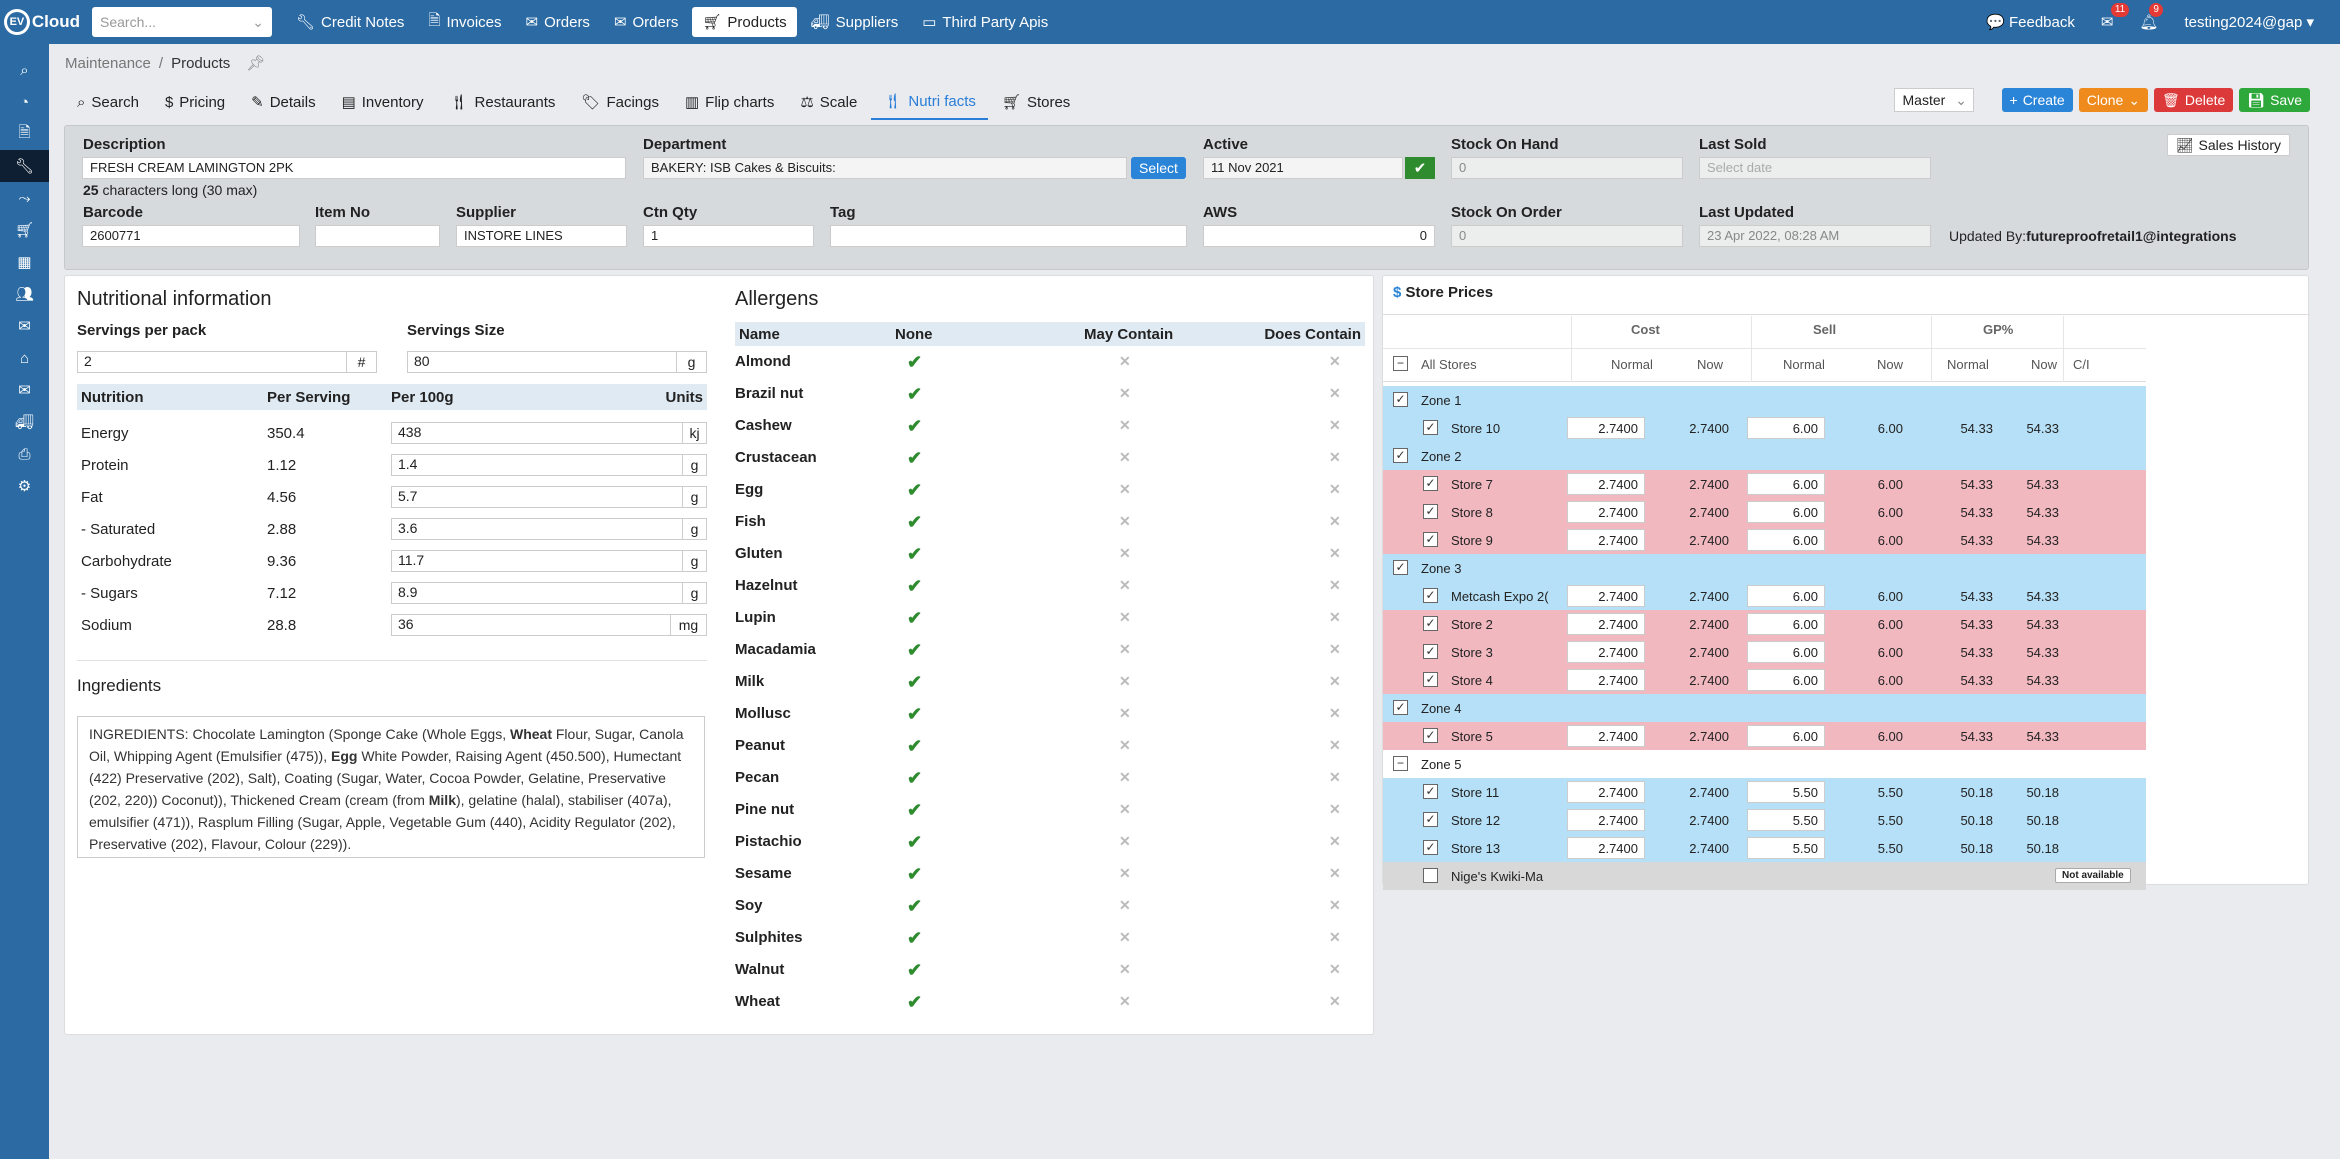 This screenshot has height=1159, width=2340. Describe the element at coordinates (541, 236) in the screenshot. I see `supplier-input: INSTORE LINES` at that location.